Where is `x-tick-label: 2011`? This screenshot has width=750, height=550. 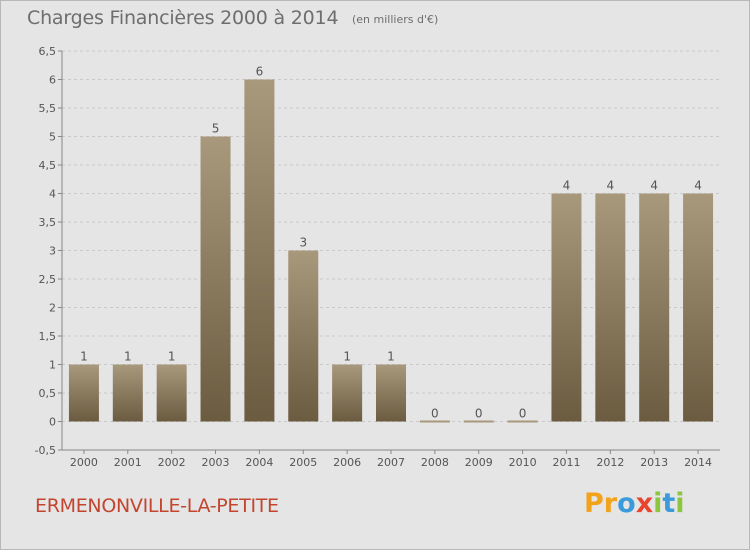
x-tick-label: 2011 is located at coordinates (566, 462).